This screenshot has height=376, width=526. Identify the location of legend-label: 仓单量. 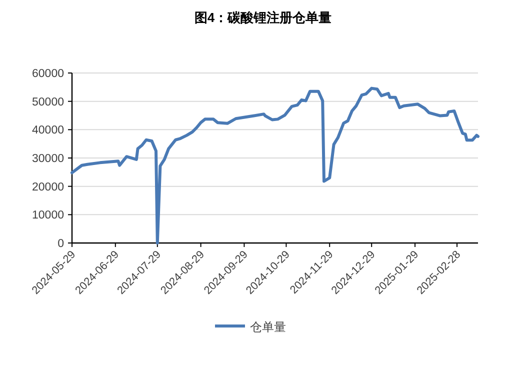
(268, 327).